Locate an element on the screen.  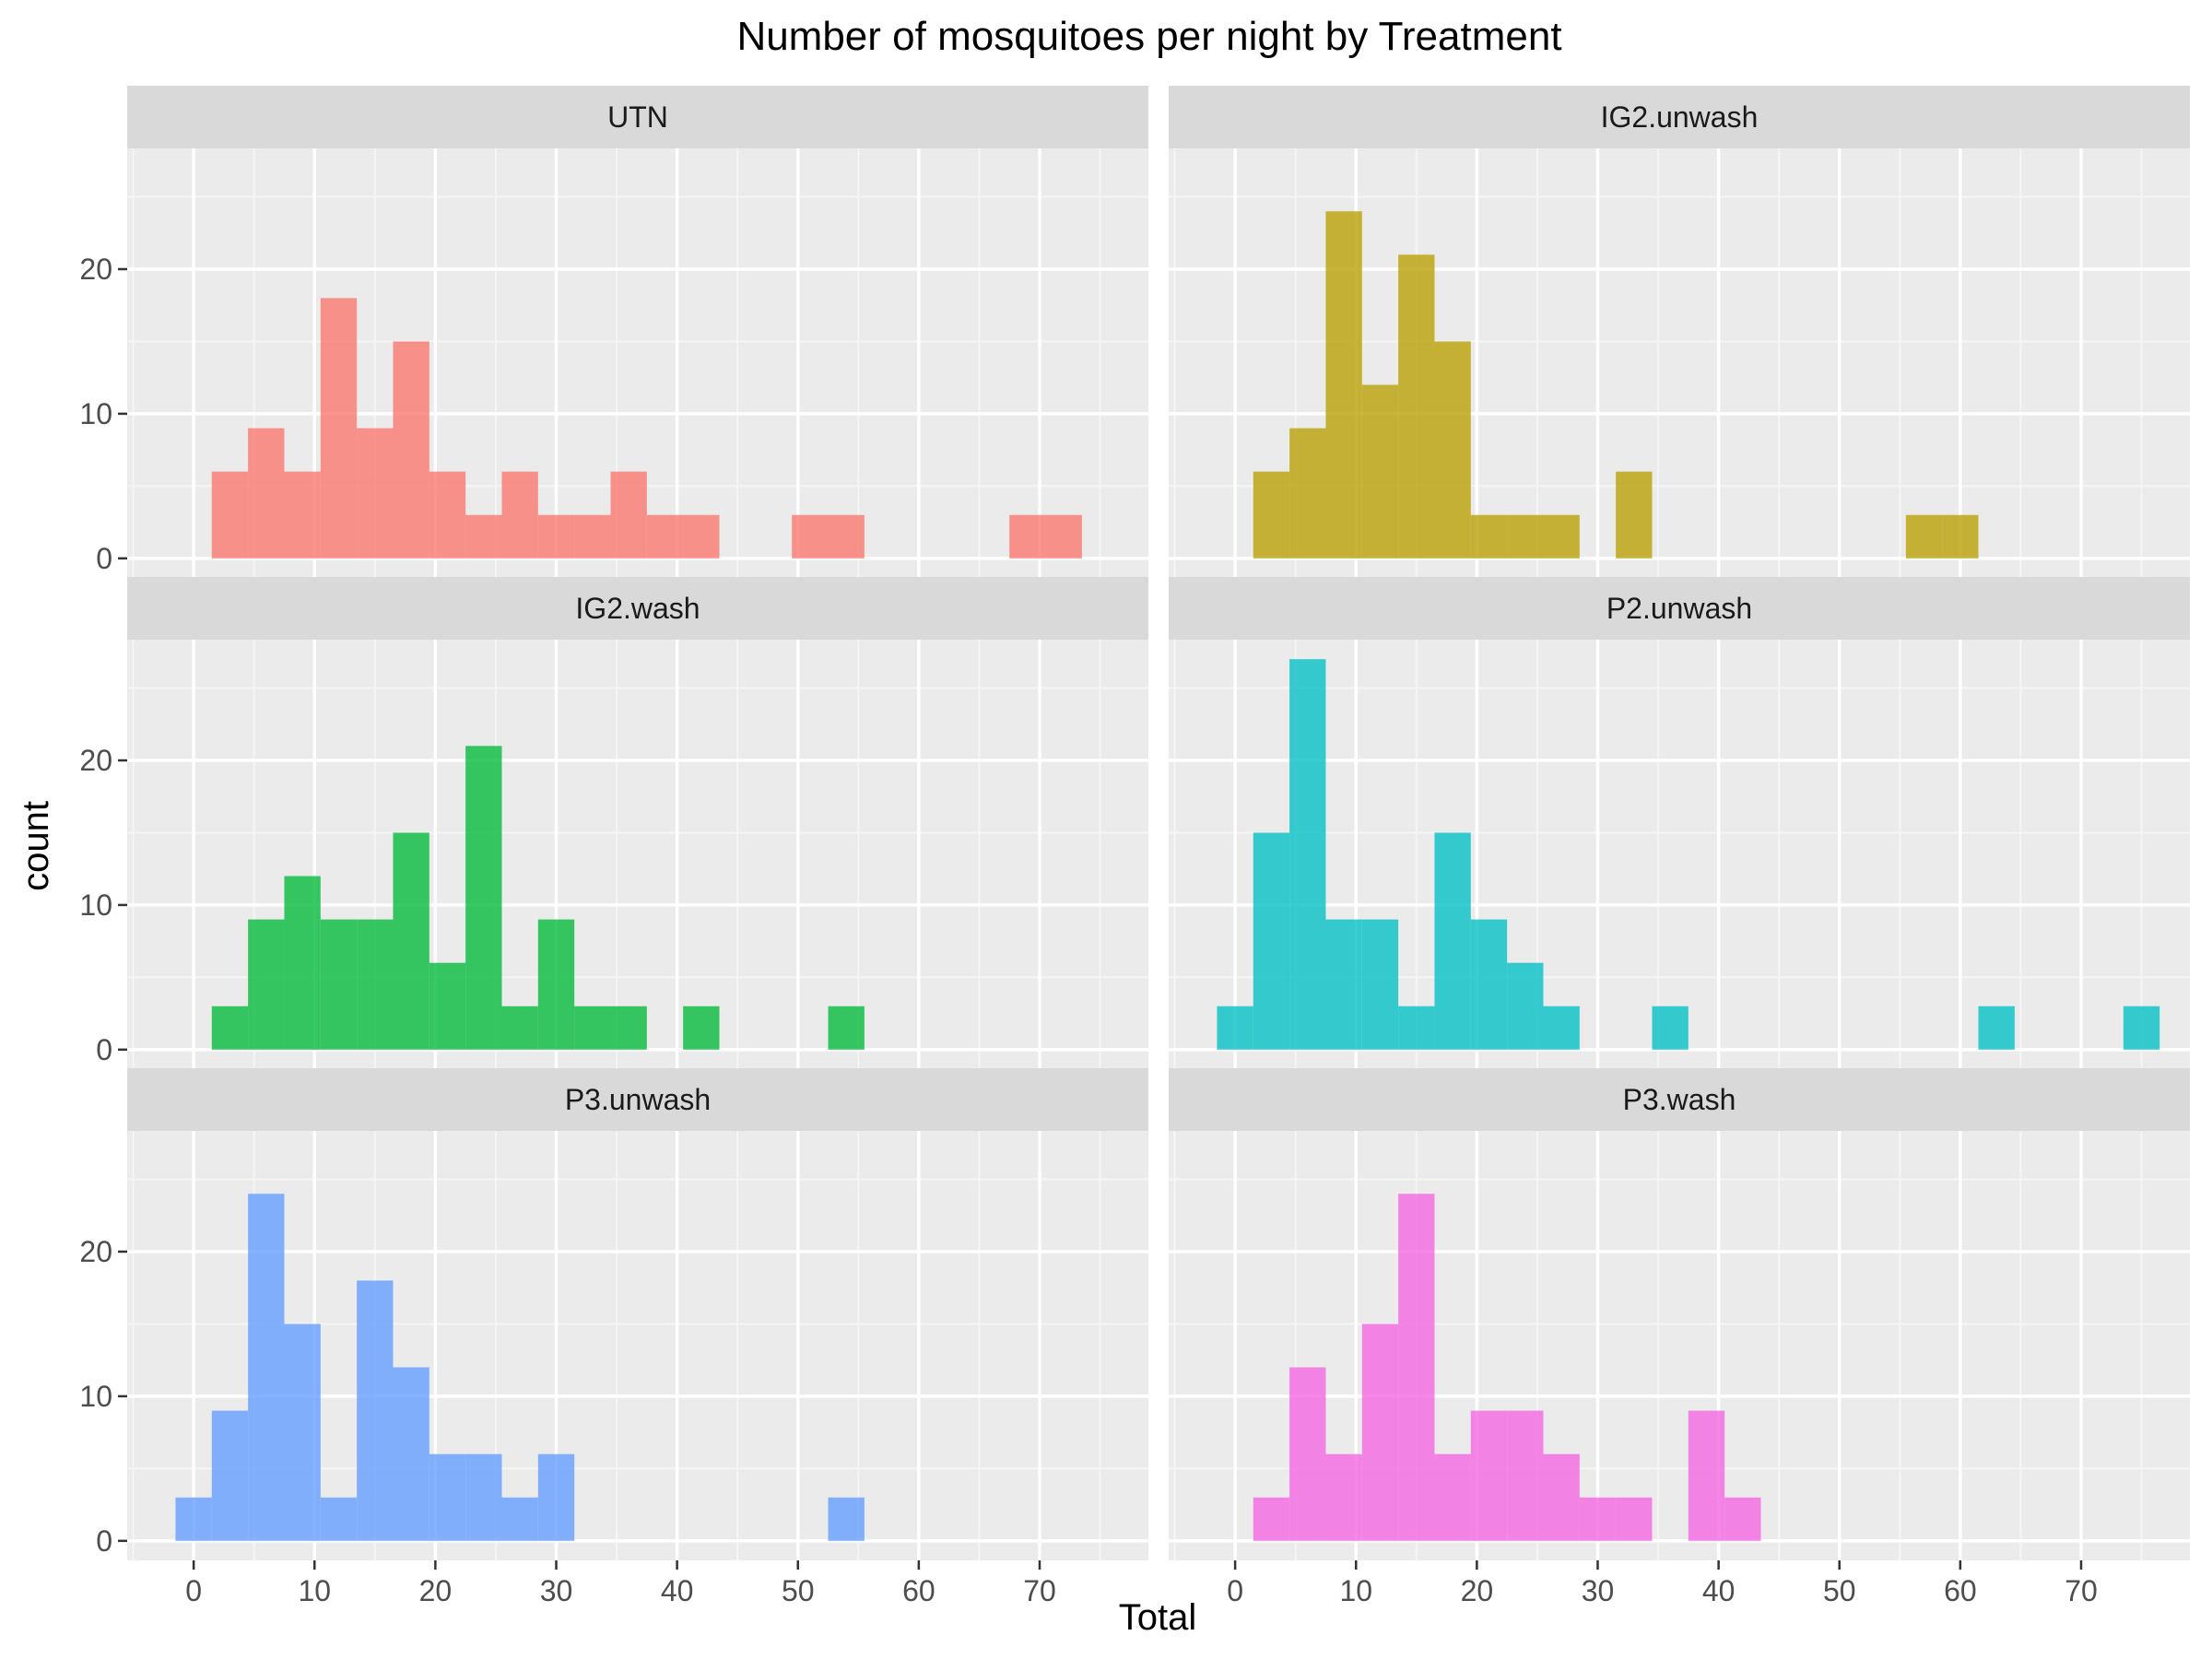
facet-panel-utn: UTN 0 10 20 is located at coordinates (613, 332).